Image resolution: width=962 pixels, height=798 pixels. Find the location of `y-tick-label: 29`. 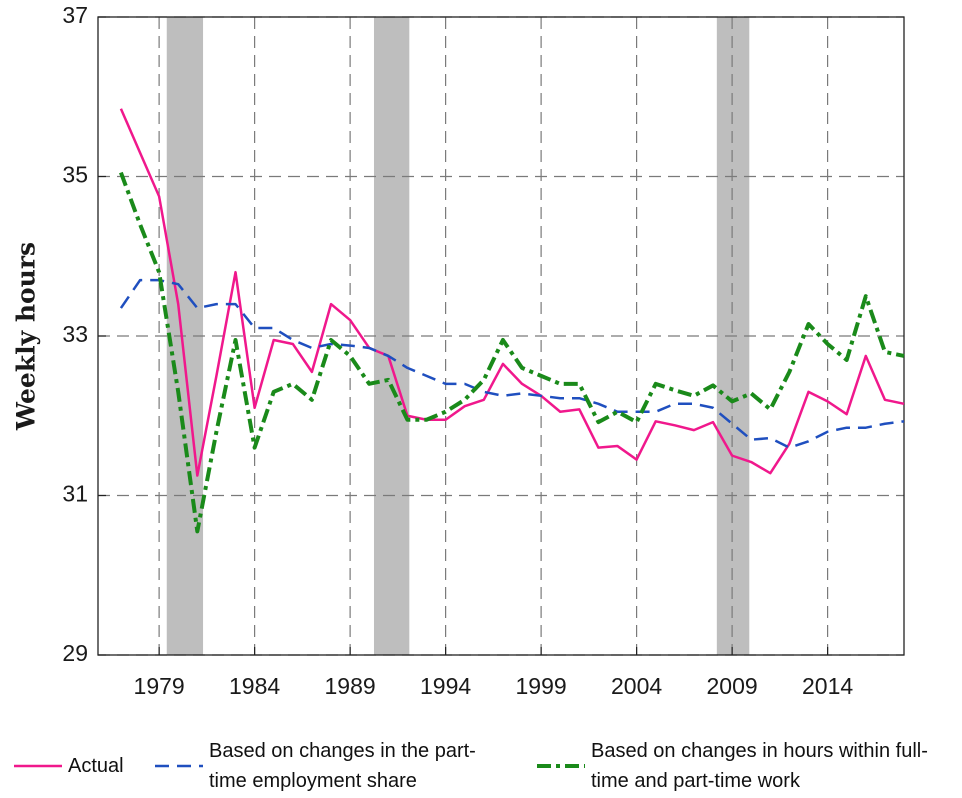

y-tick-label: 29 is located at coordinates (75, 653).